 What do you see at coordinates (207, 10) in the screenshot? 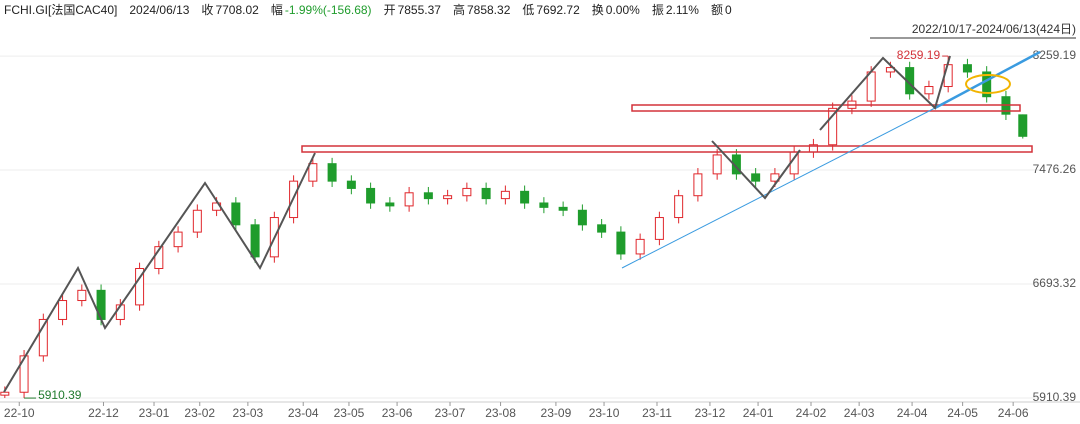
I see `field-label: 收` at bounding box center [207, 10].